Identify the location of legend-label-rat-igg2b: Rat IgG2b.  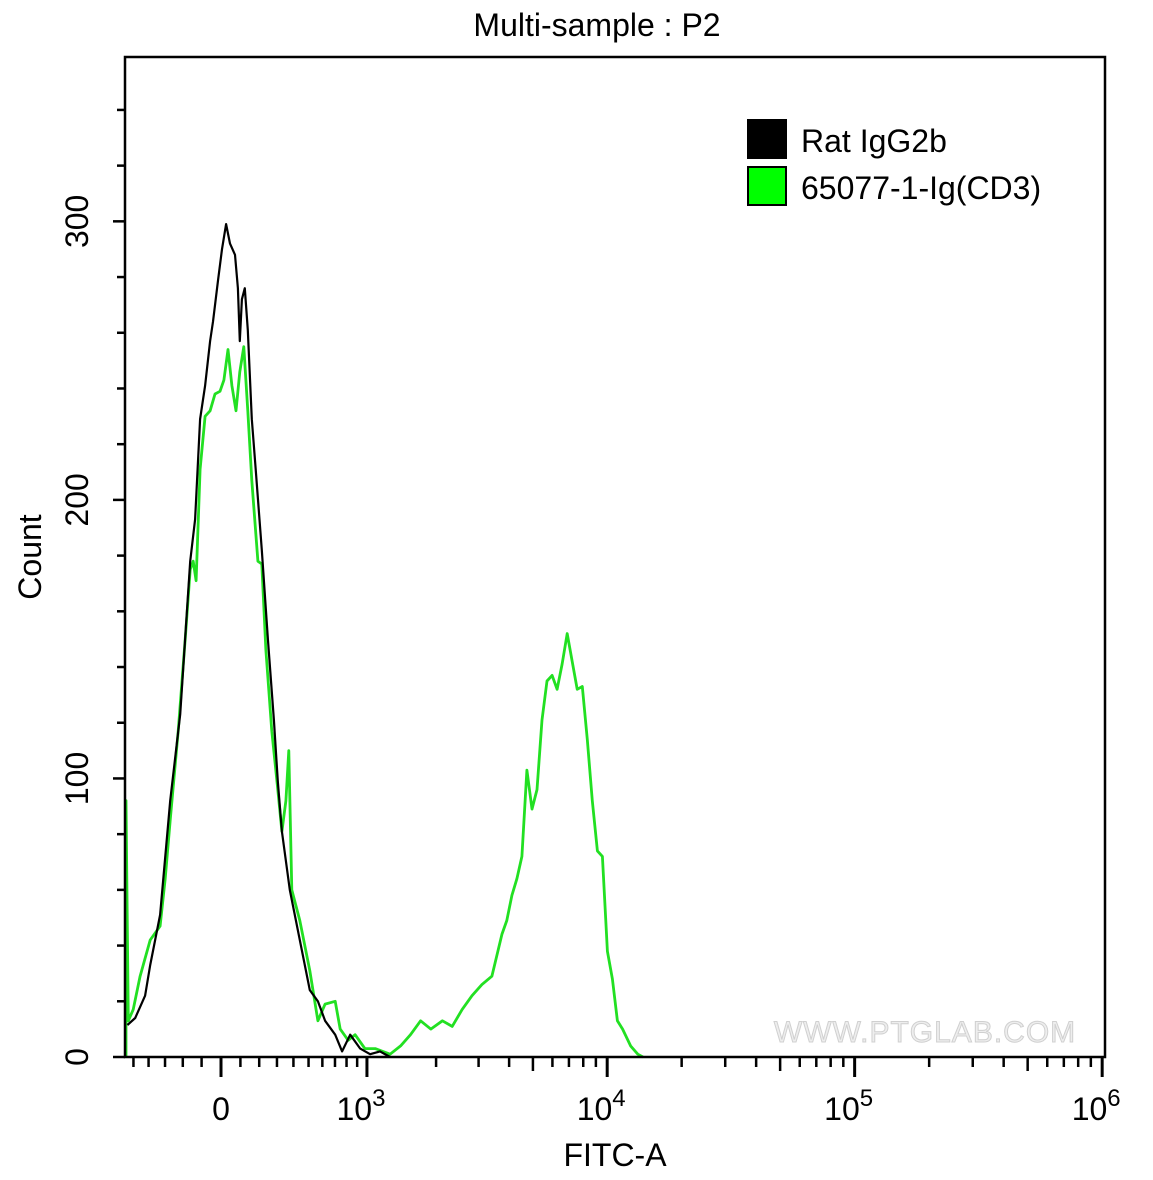
(874, 141).